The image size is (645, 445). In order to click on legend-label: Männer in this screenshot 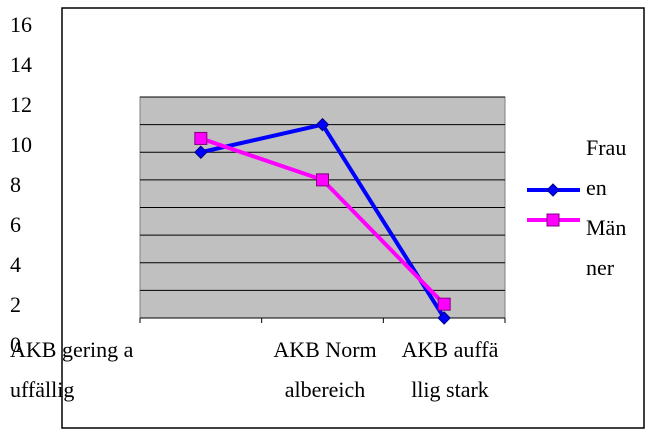, I will do `click(606, 247)`.